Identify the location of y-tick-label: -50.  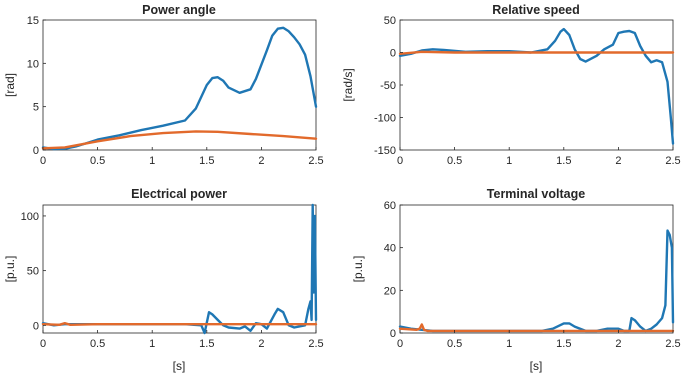
(388, 86).